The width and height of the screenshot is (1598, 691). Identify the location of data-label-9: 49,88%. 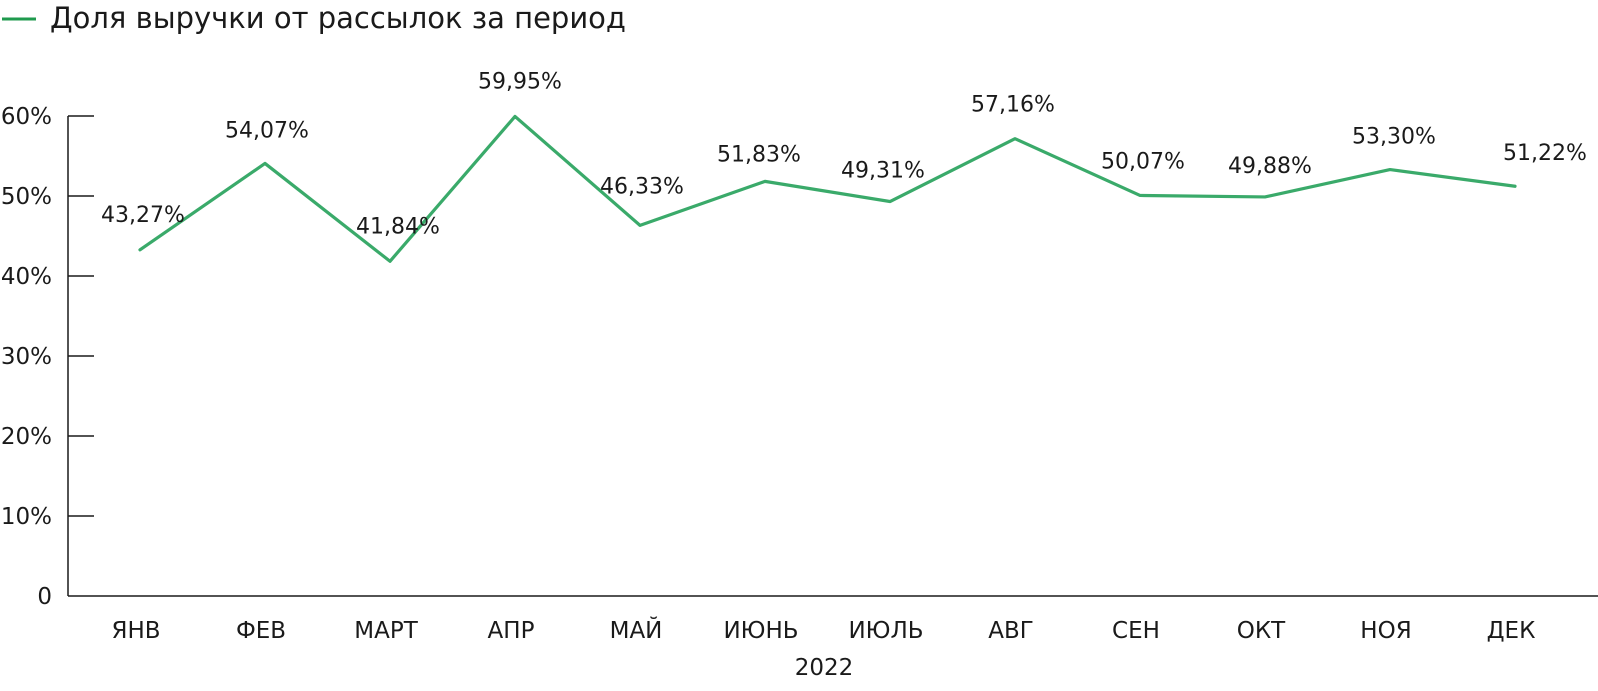
(1270, 166).